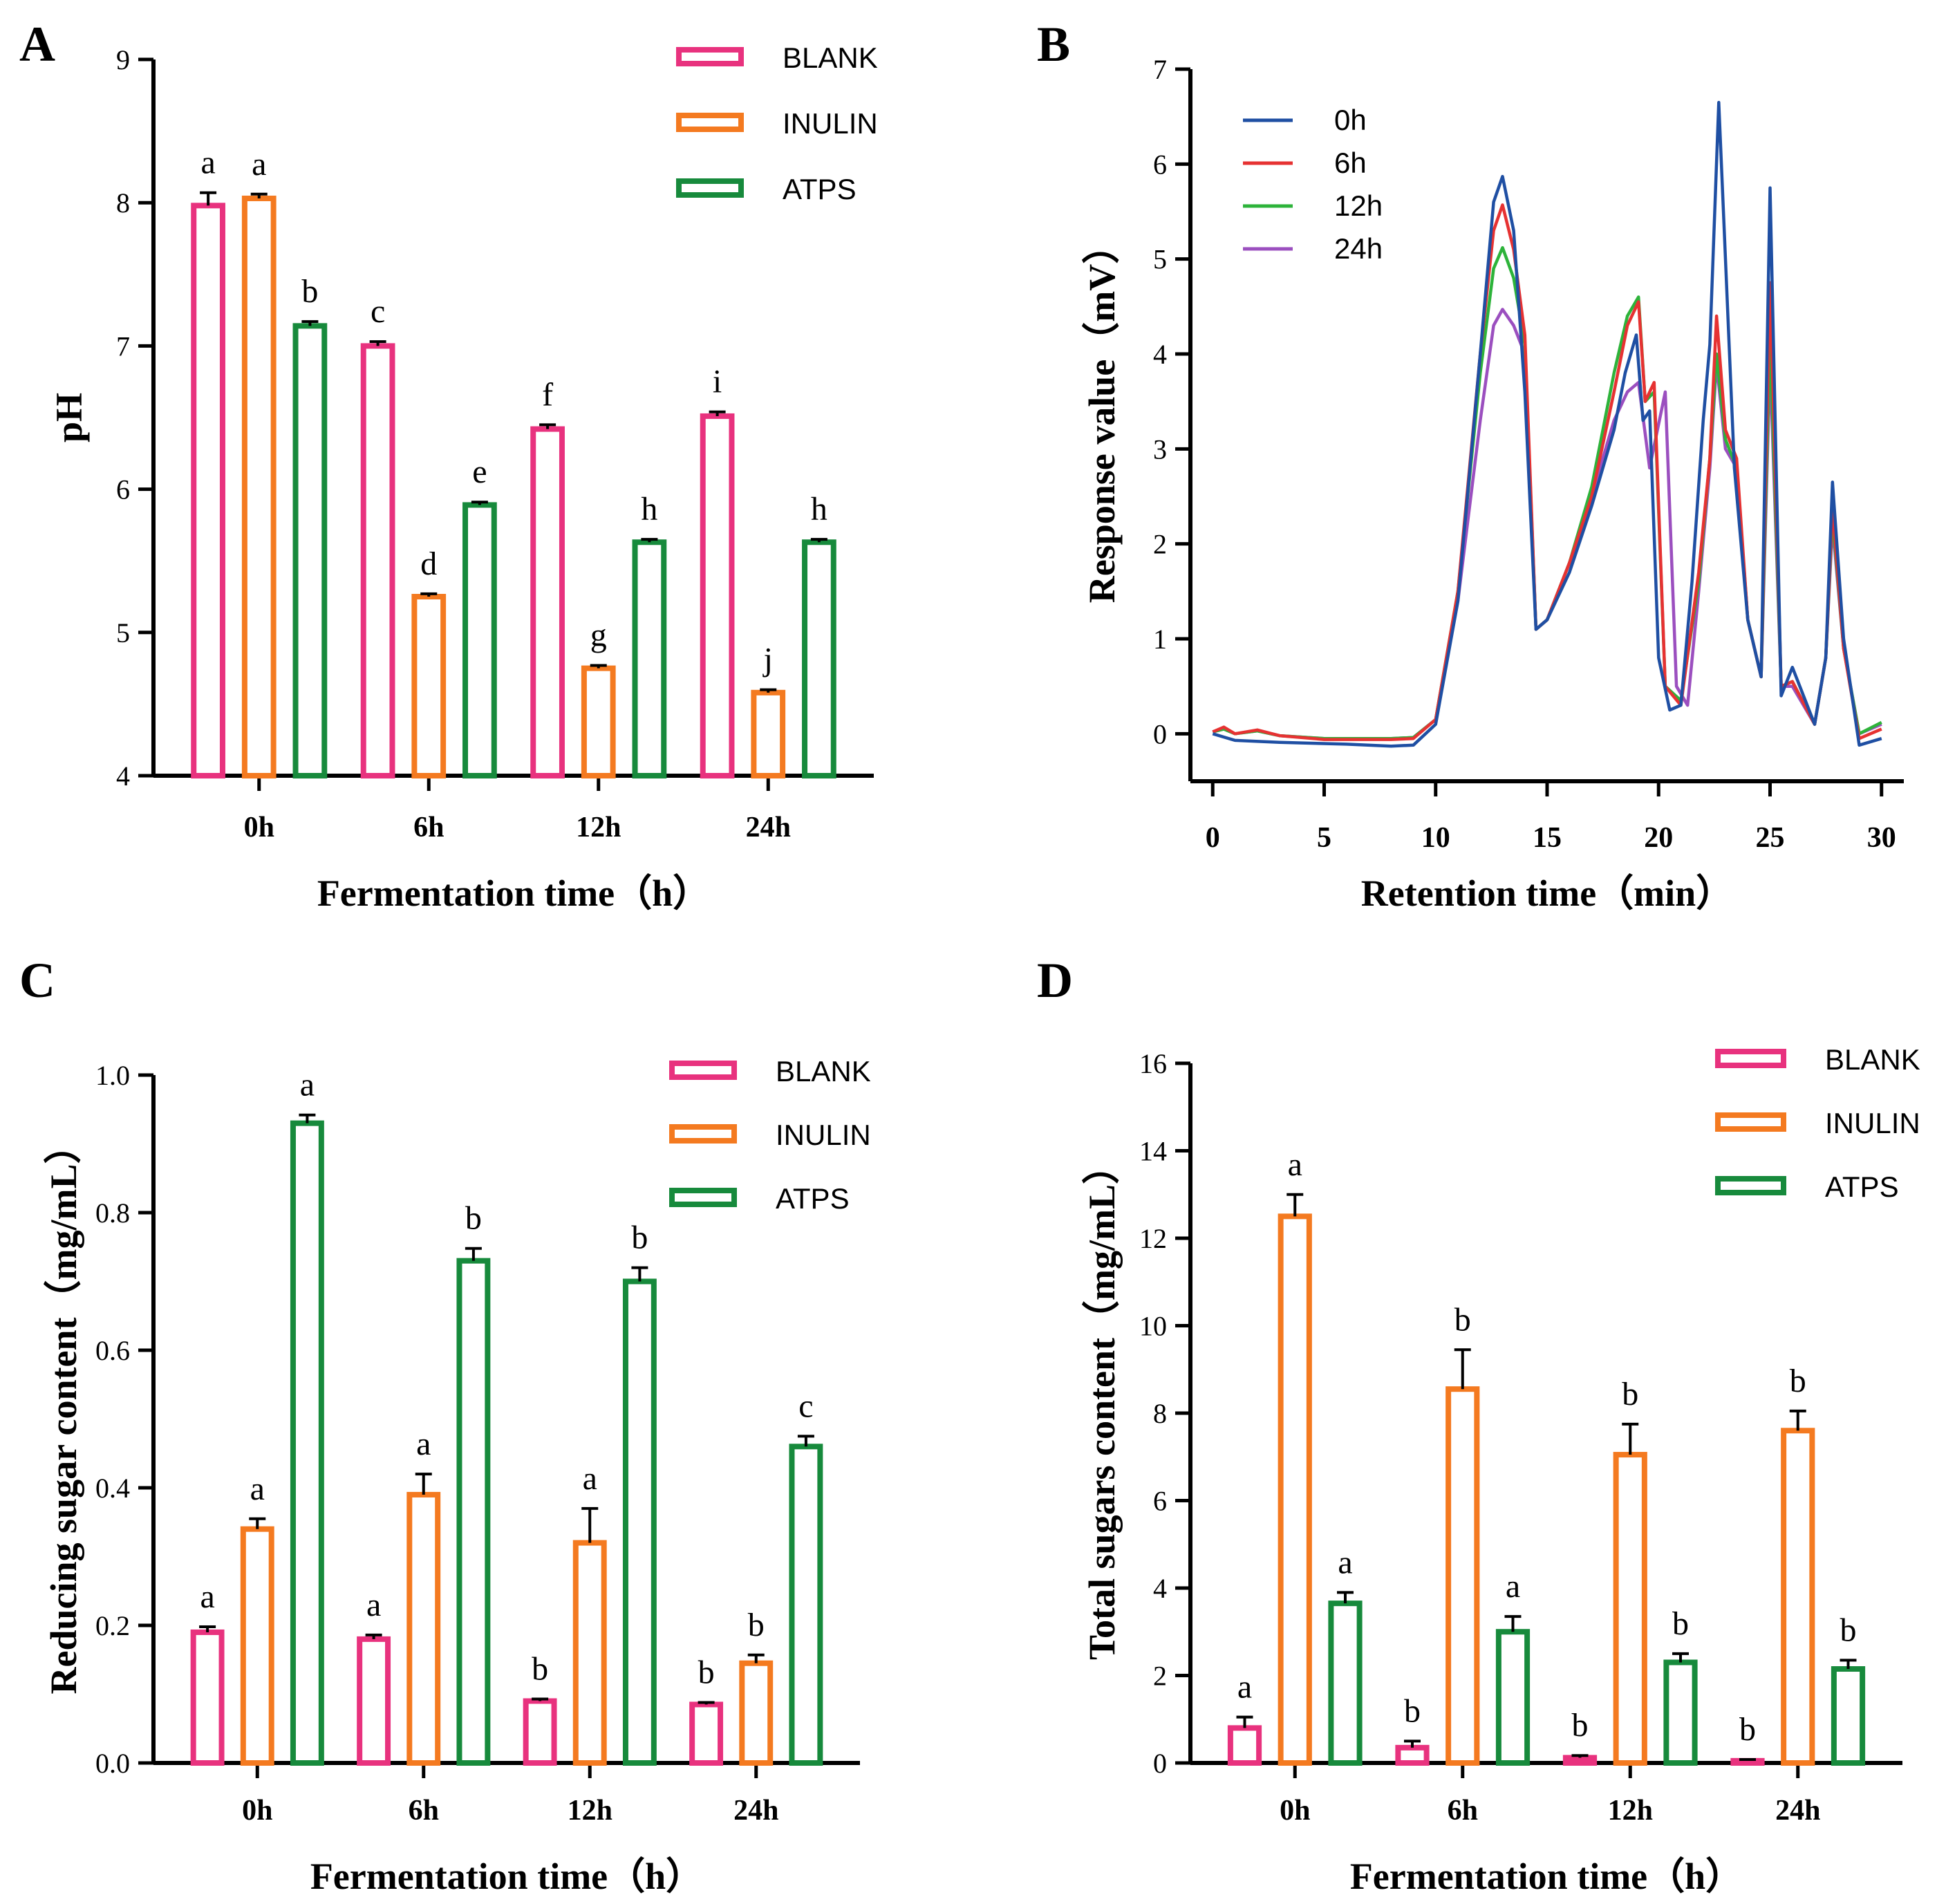 The image size is (1937, 1904). I want to click on significance-letter: d, so click(429, 563).